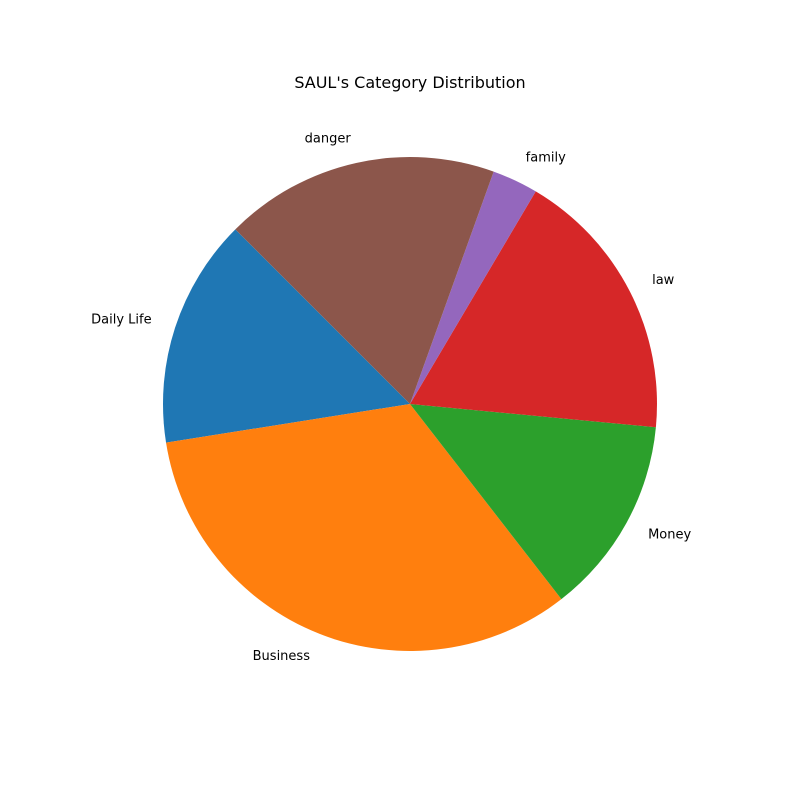 Image resolution: width=800 pixels, height=800 pixels. What do you see at coordinates (286, 336) in the screenshot?
I see `pie-slice-daily-life` at bounding box center [286, 336].